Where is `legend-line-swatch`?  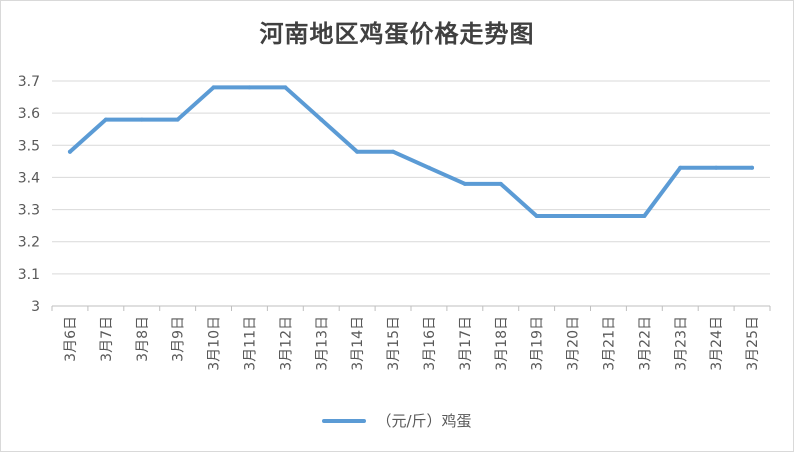
legend-line-swatch is located at coordinates (344, 420).